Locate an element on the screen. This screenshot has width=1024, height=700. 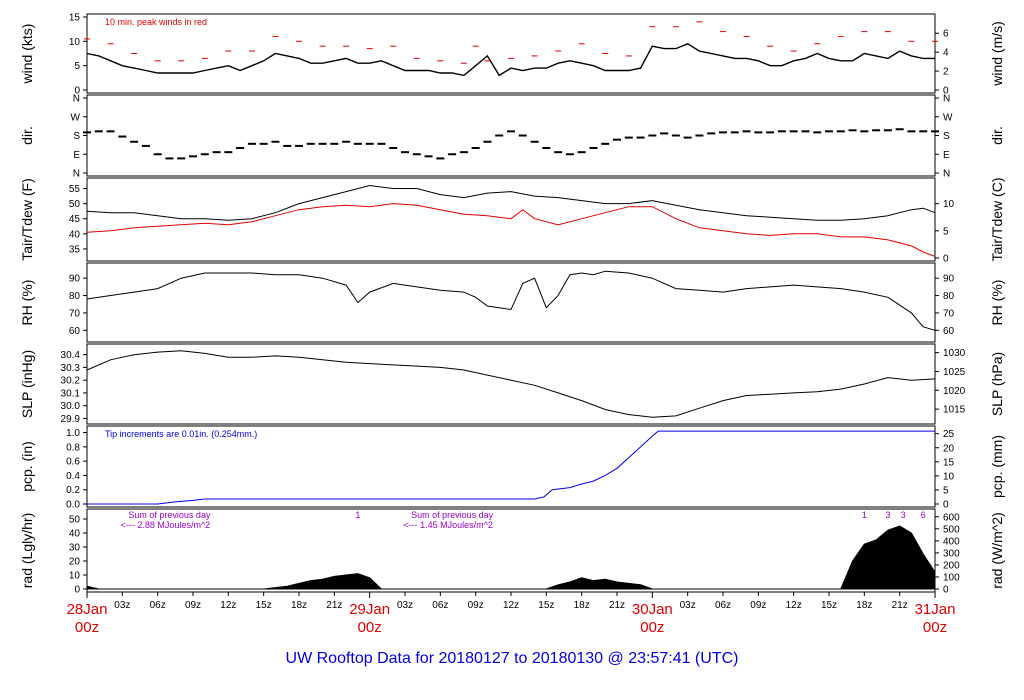
tick-label-left-pcp: 0.6 is located at coordinates (73, 462).